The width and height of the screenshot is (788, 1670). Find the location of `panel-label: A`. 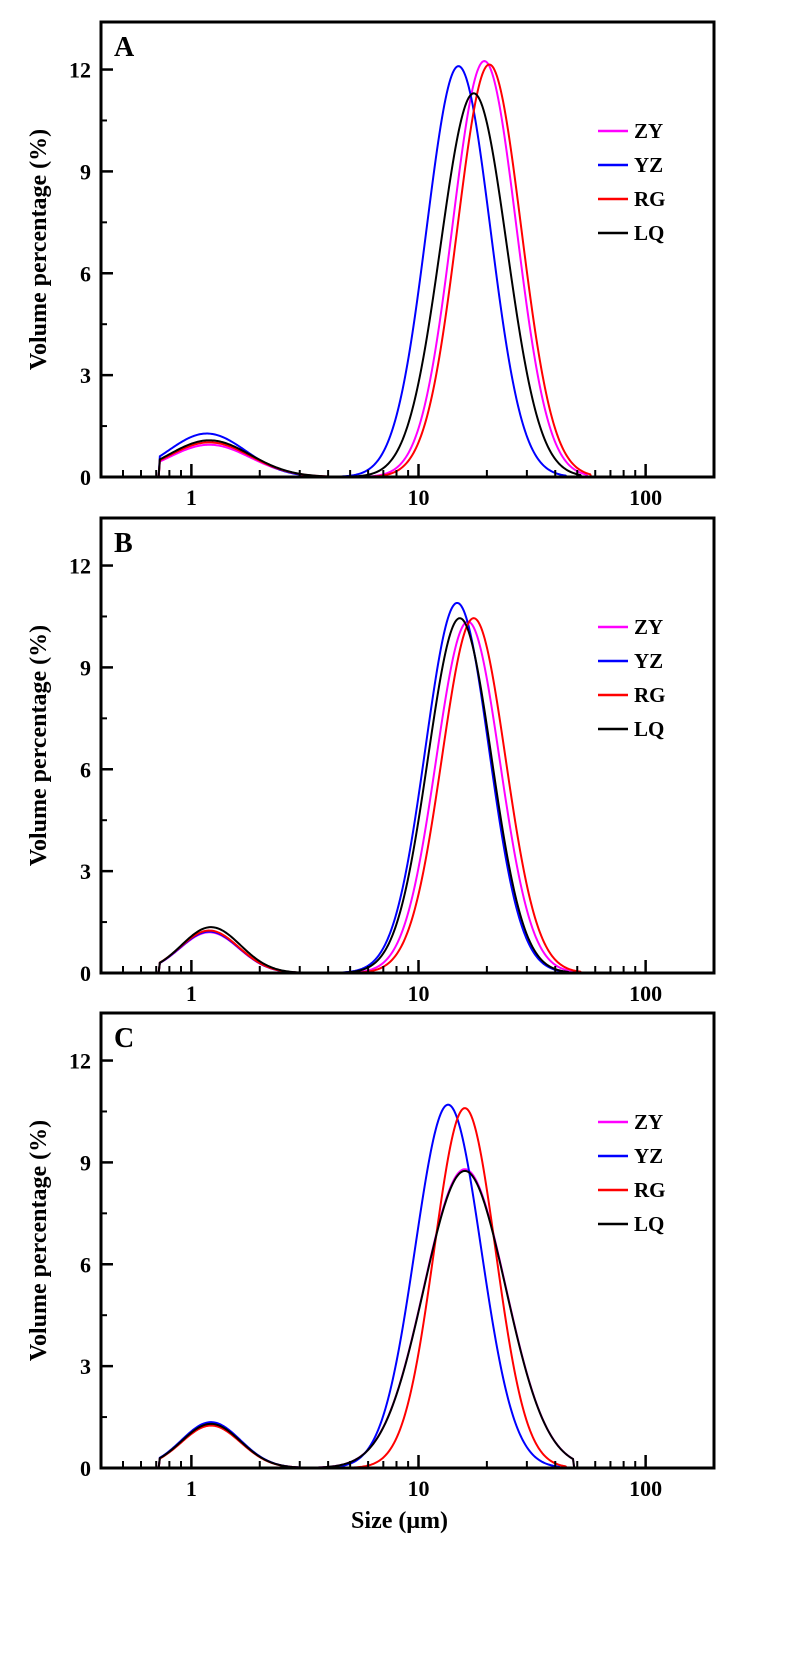

panel-label: A is located at coordinates (124, 47).